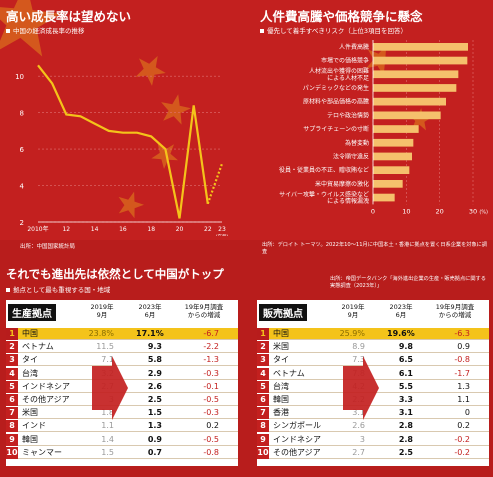  What do you see at coordinates (122, 439) in the screenshot?
I see `table-row: 9 韓国 1.4 0.9 -0.5` at bounding box center [122, 439].